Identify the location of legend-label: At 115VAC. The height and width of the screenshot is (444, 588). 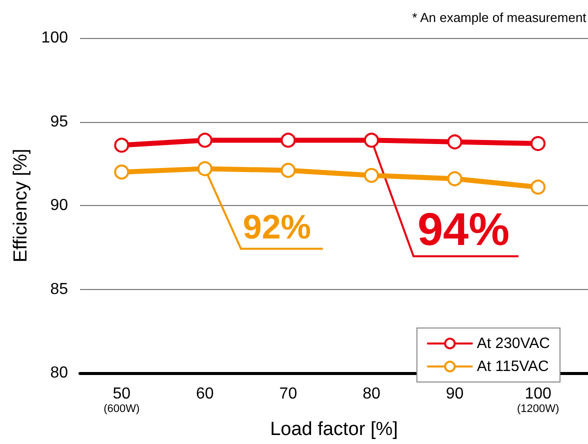
(513, 366).